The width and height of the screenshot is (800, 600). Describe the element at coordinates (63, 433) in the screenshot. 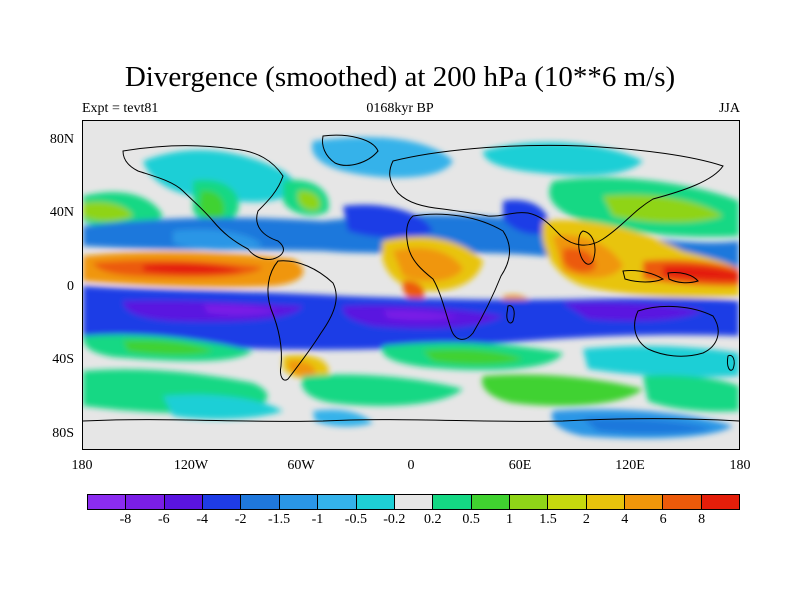

I see `y-tick-80s: 80S` at that location.